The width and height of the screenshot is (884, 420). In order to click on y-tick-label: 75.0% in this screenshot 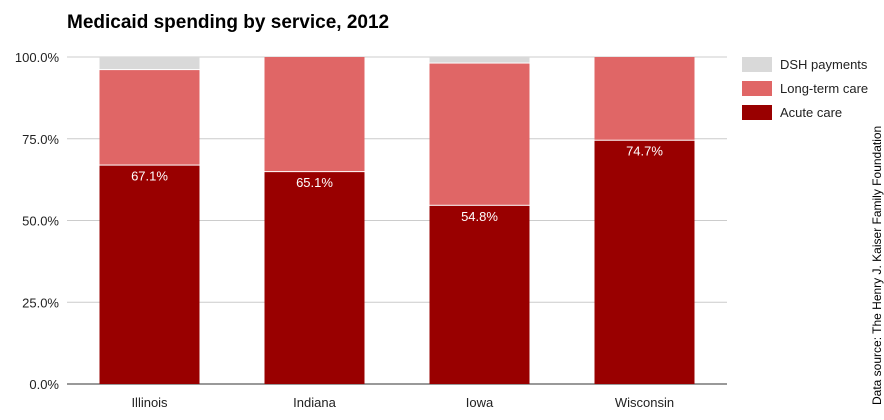, I will do `click(40, 139)`.